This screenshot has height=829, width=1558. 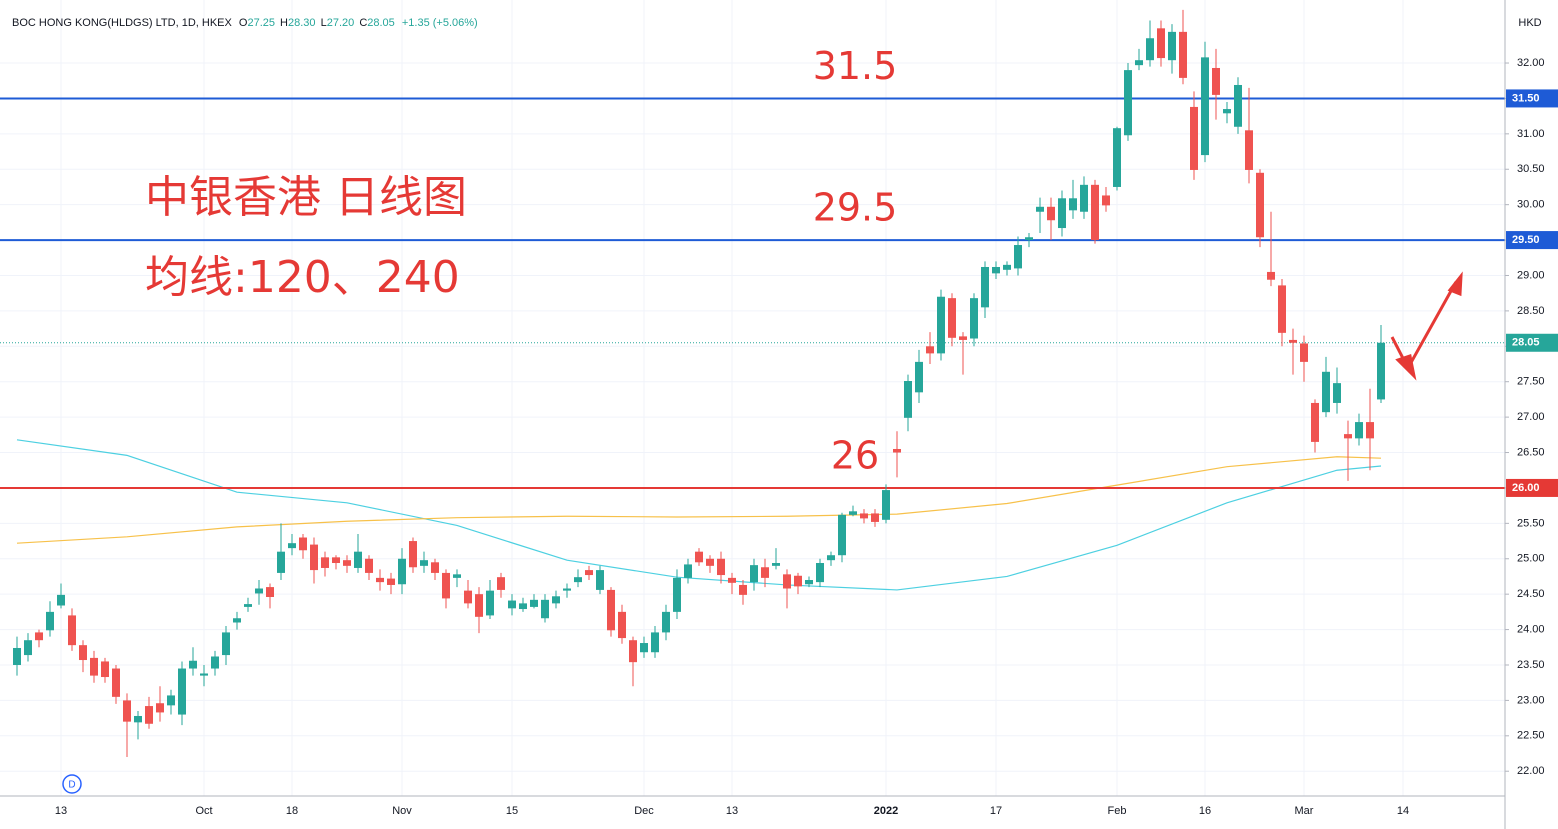 I want to click on y-tick-label: 23.50, so click(x=1531, y=665).